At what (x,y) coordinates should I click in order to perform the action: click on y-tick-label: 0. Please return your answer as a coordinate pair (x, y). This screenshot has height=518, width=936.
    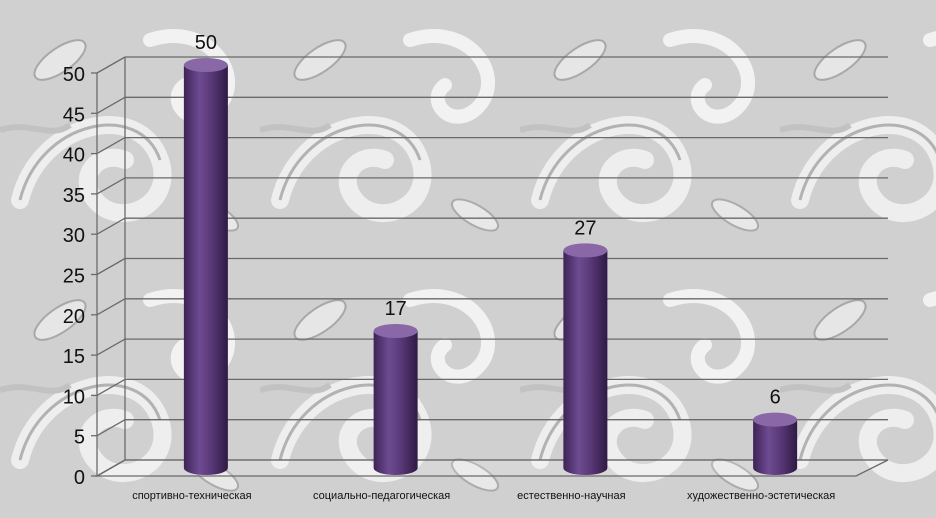
    Looking at the image, I should click on (79, 478).